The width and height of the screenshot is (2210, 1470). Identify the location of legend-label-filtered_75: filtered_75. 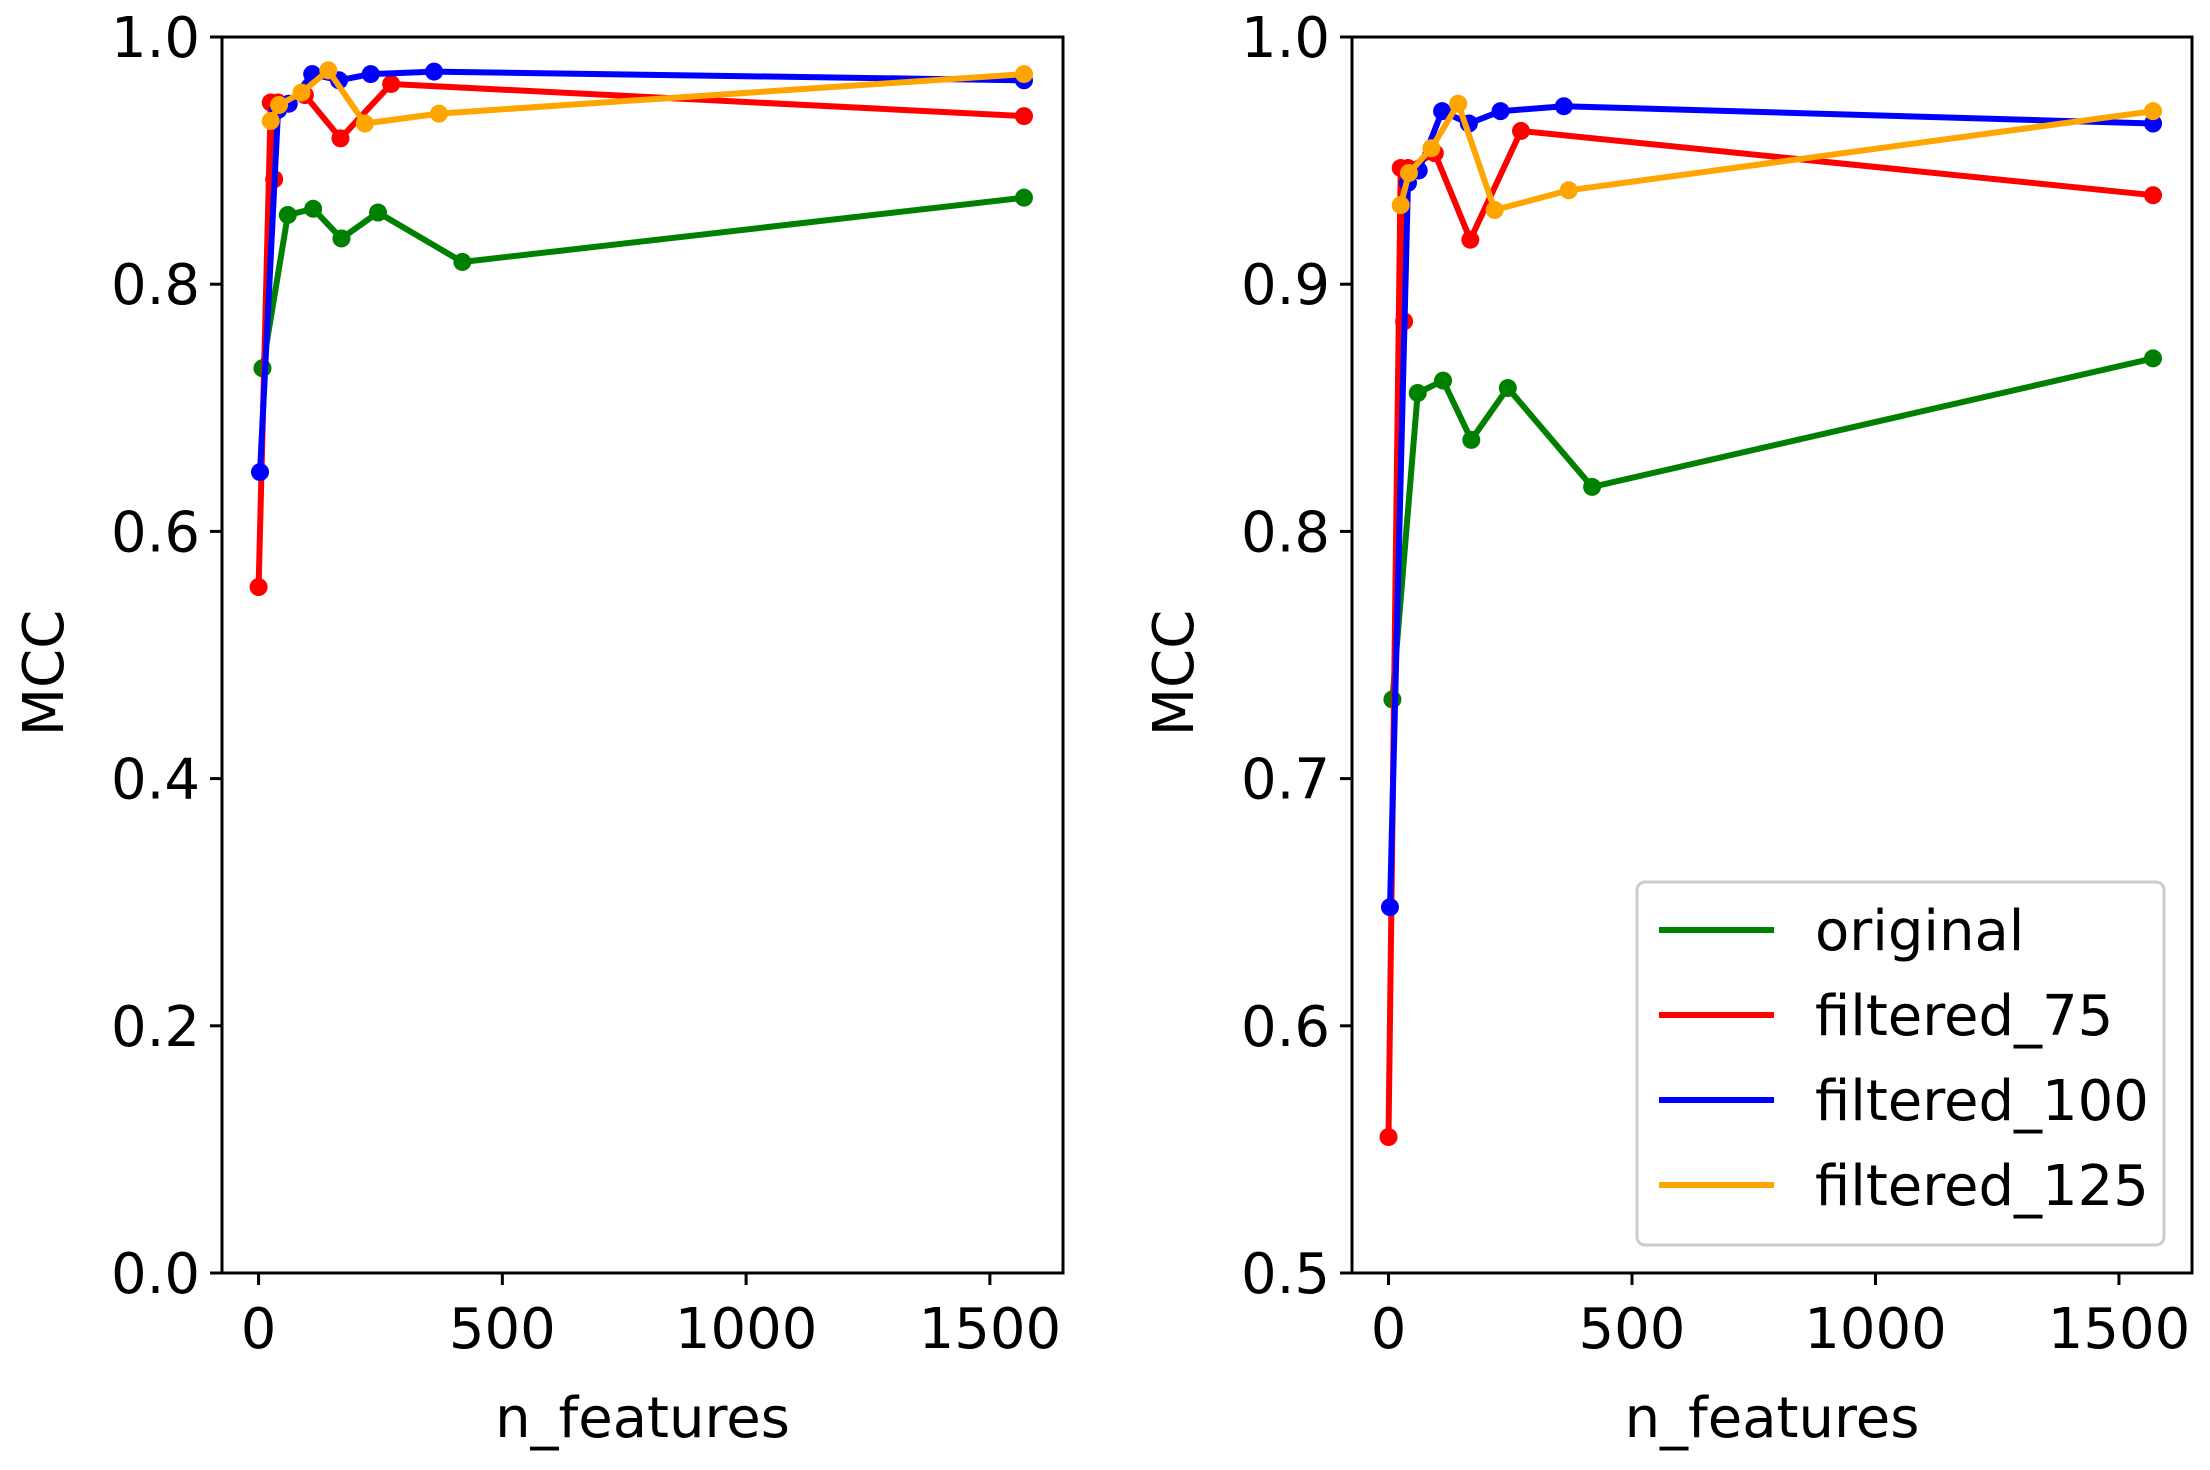
(1964, 1016).